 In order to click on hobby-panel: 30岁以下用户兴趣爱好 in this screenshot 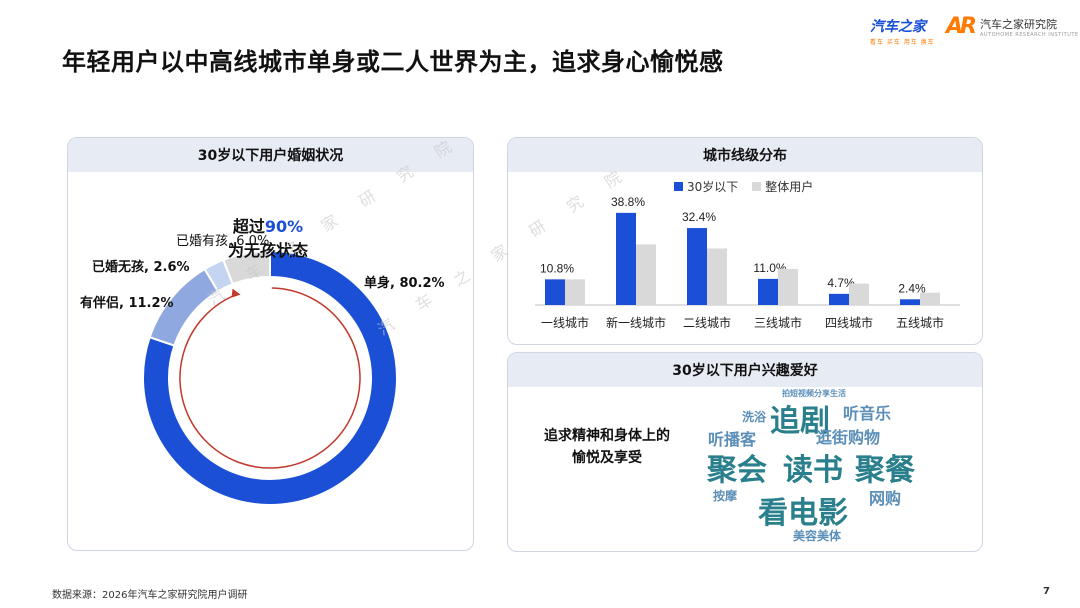, I will do `click(745, 452)`.